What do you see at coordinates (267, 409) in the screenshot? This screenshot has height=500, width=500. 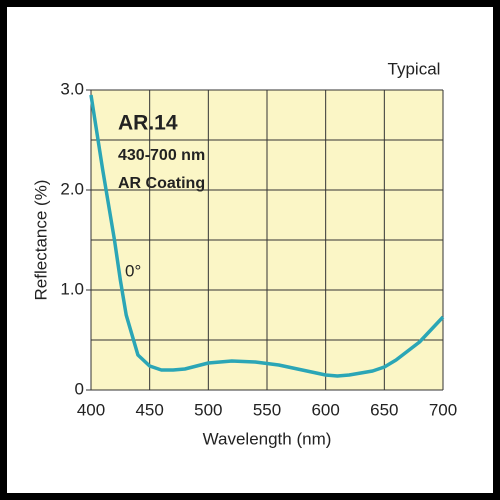 I see `x-tick-label: 550` at bounding box center [267, 409].